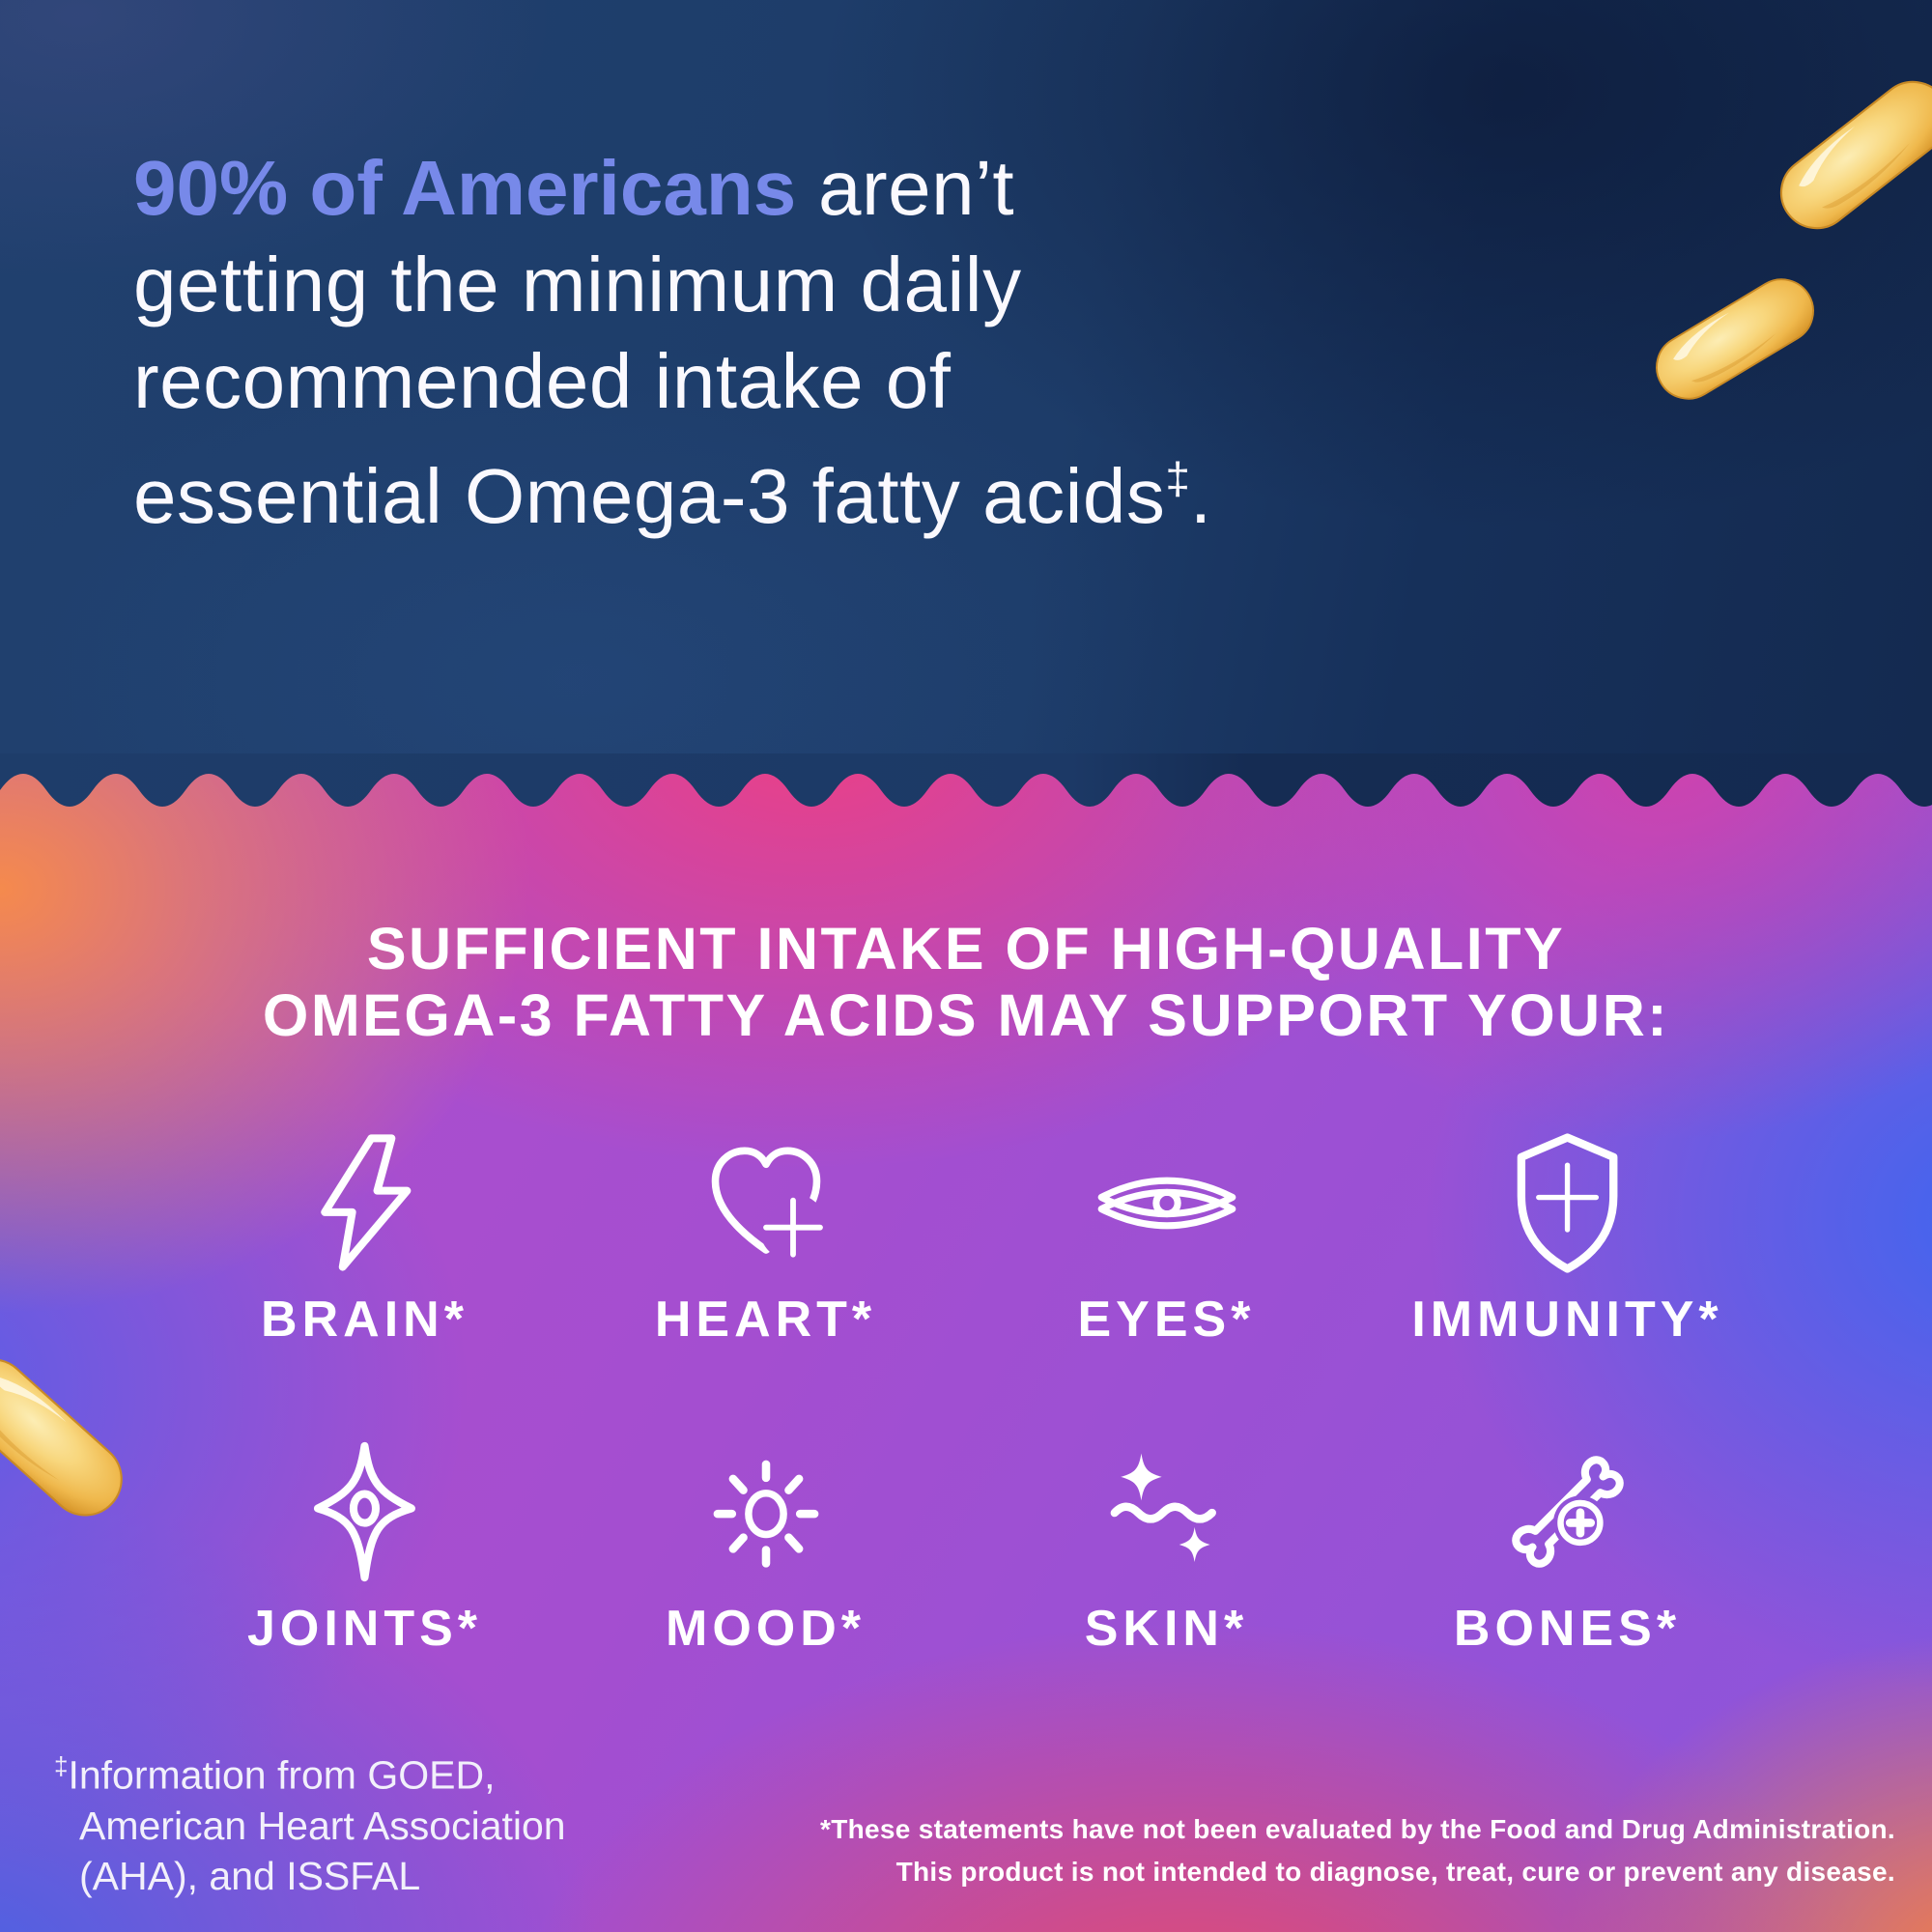 This screenshot has width=1932, height=1932. Describe the element at coordinates (1567, 1320) in the screenshot. I see `benefit-label: IMMUNITY*` at that location.